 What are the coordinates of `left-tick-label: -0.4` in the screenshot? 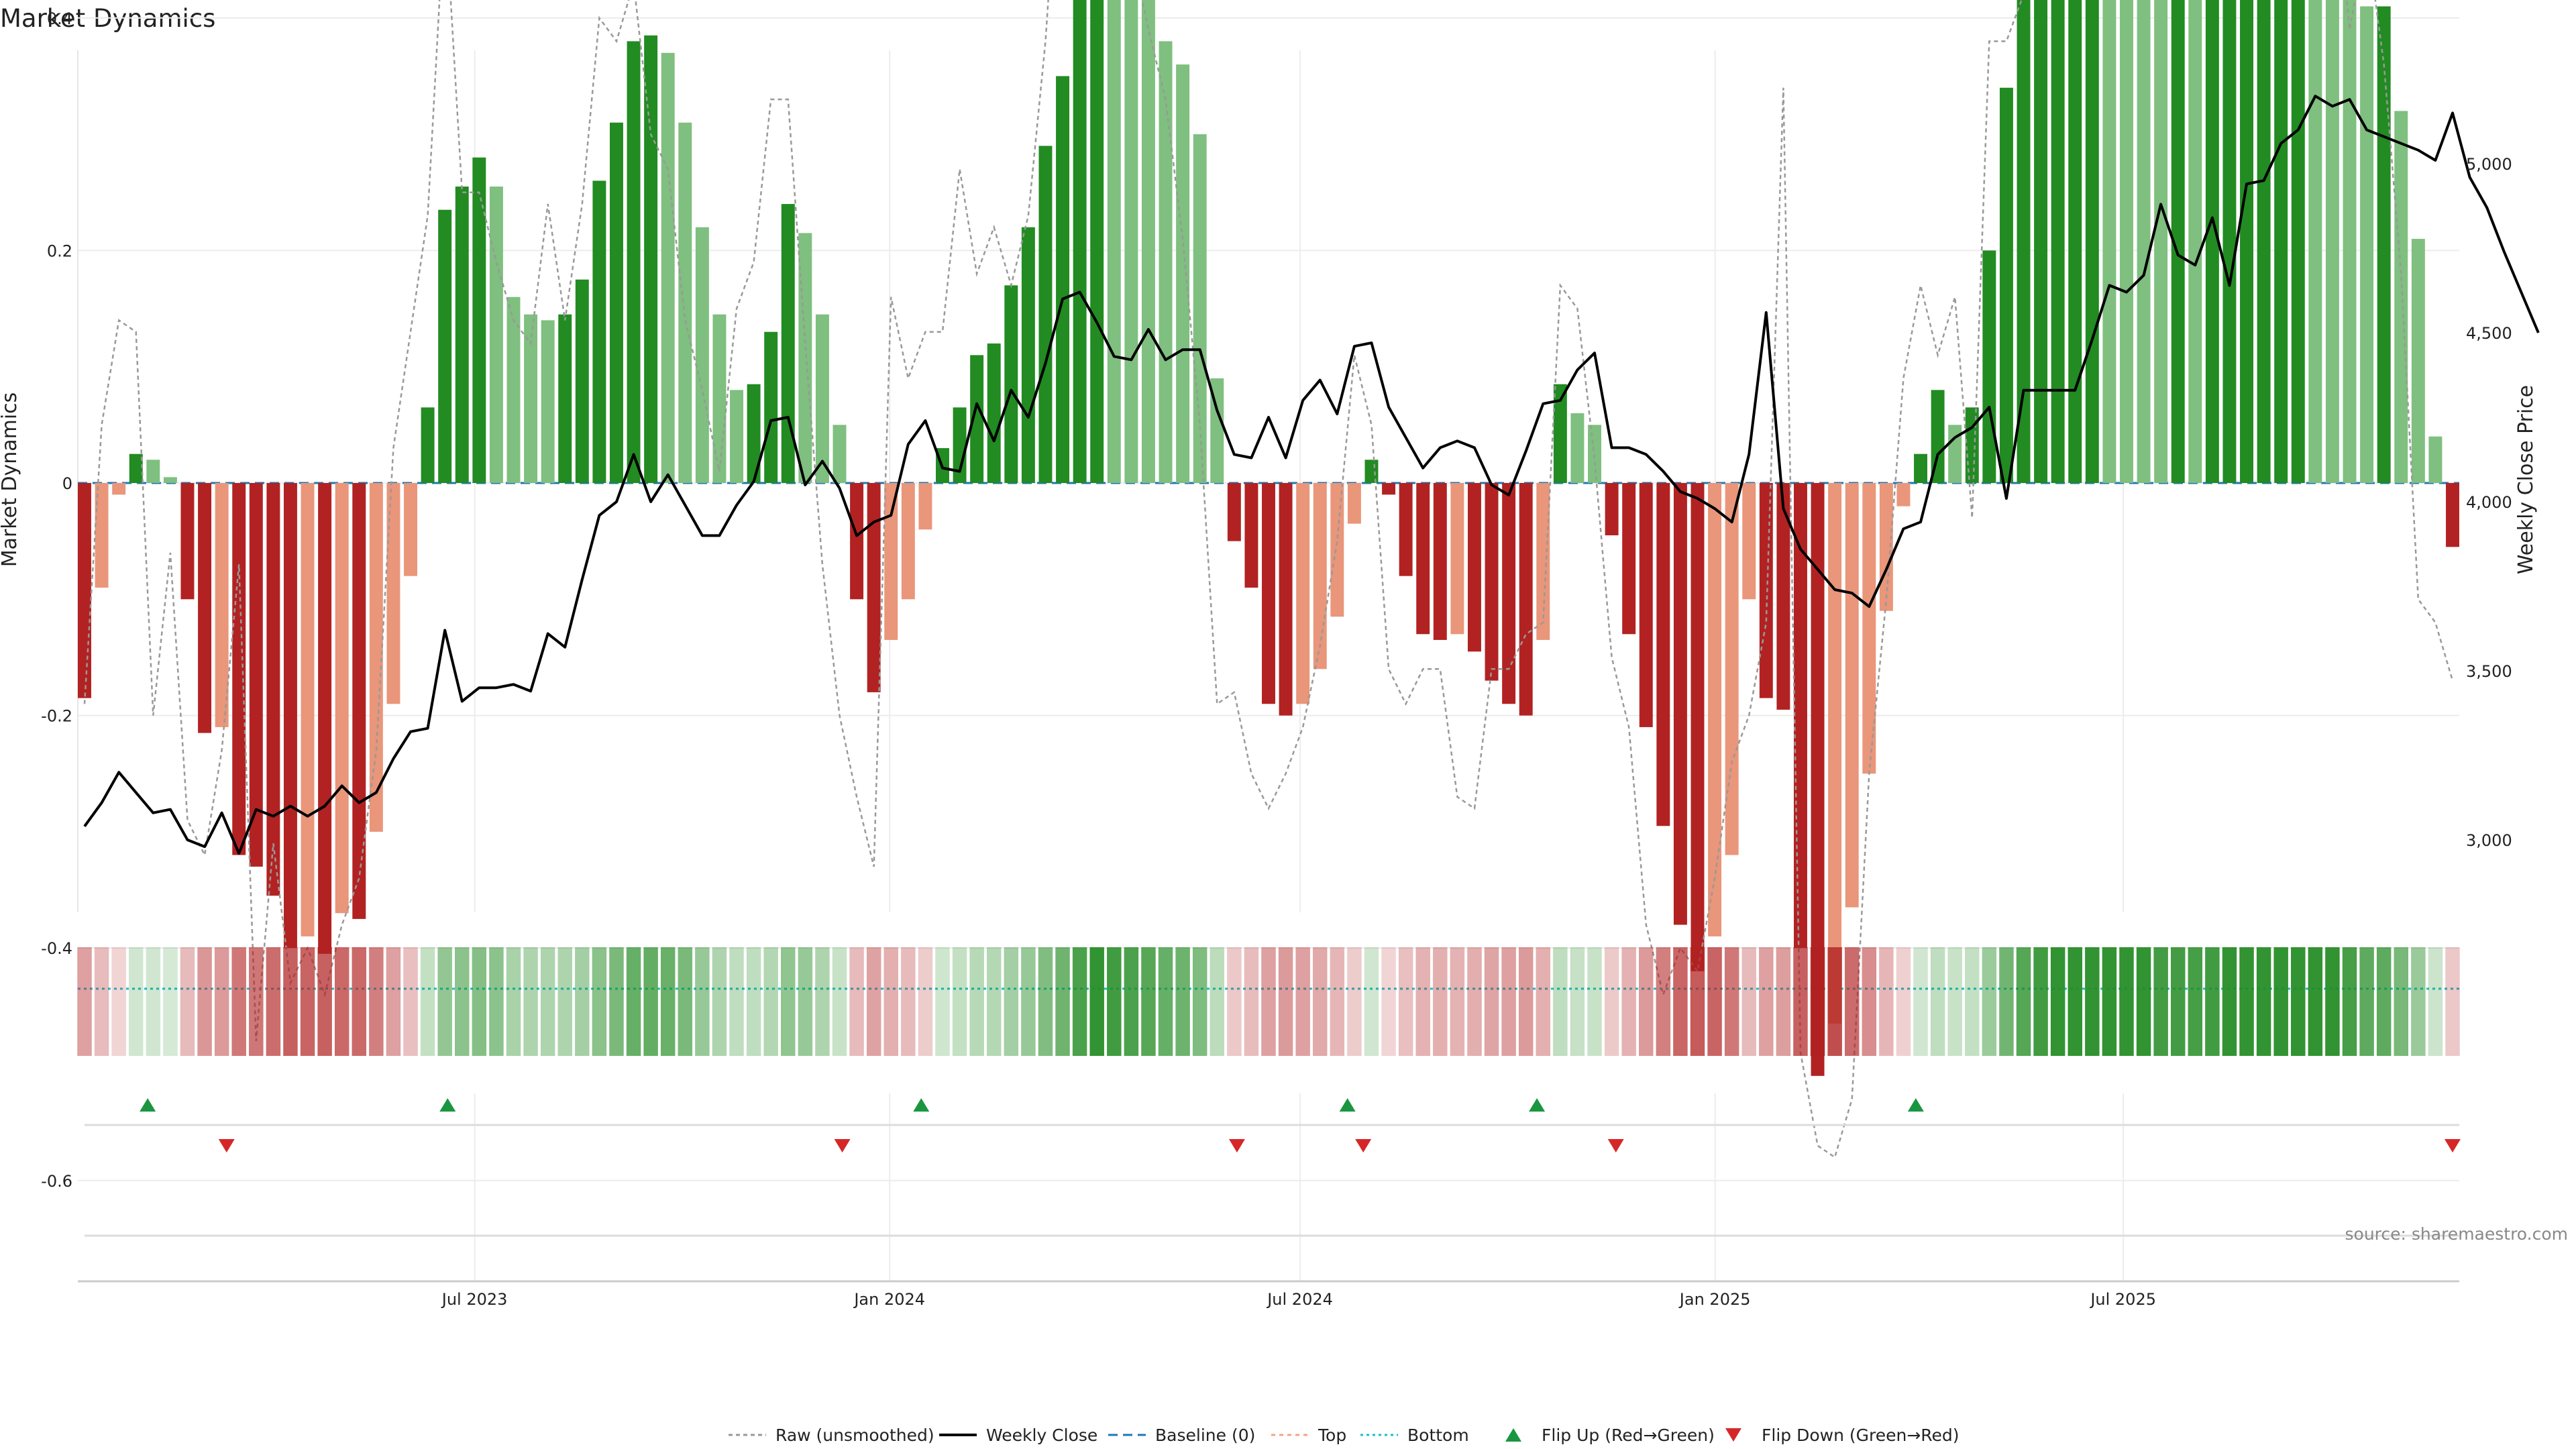 It's located at (56, 948).